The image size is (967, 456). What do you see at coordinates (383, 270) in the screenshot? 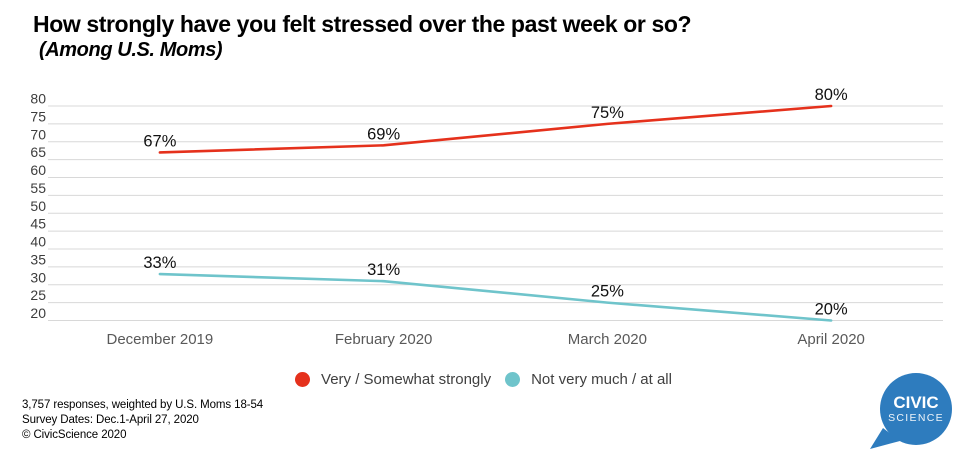
I see `data-label: 31%` at bounding box center [383, 270].